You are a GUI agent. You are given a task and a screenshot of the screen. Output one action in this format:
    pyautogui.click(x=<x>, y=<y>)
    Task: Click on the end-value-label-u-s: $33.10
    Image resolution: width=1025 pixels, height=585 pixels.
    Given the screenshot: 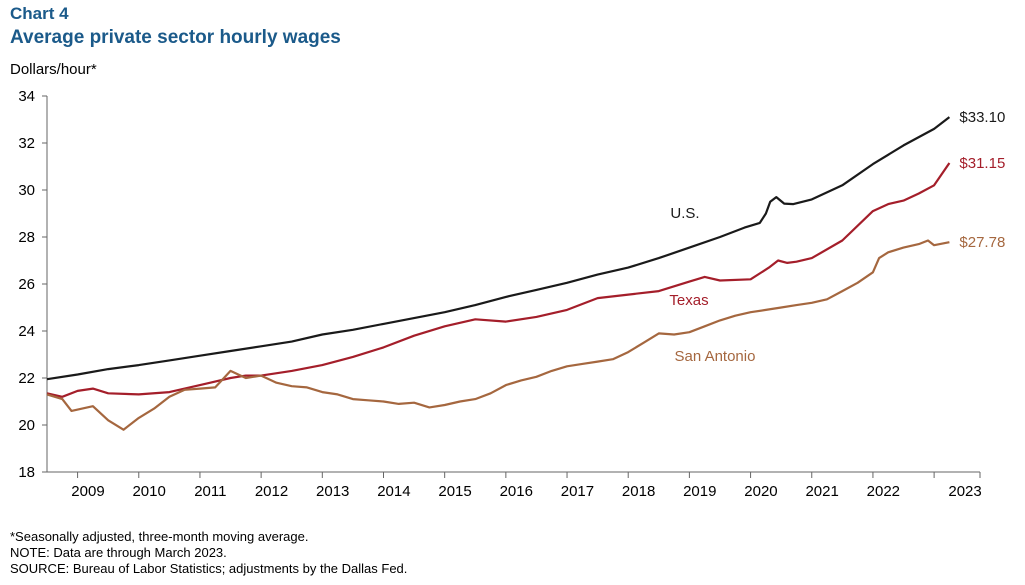 What is the action you would take?
    pyautogui.click(x=982, y=117)
    